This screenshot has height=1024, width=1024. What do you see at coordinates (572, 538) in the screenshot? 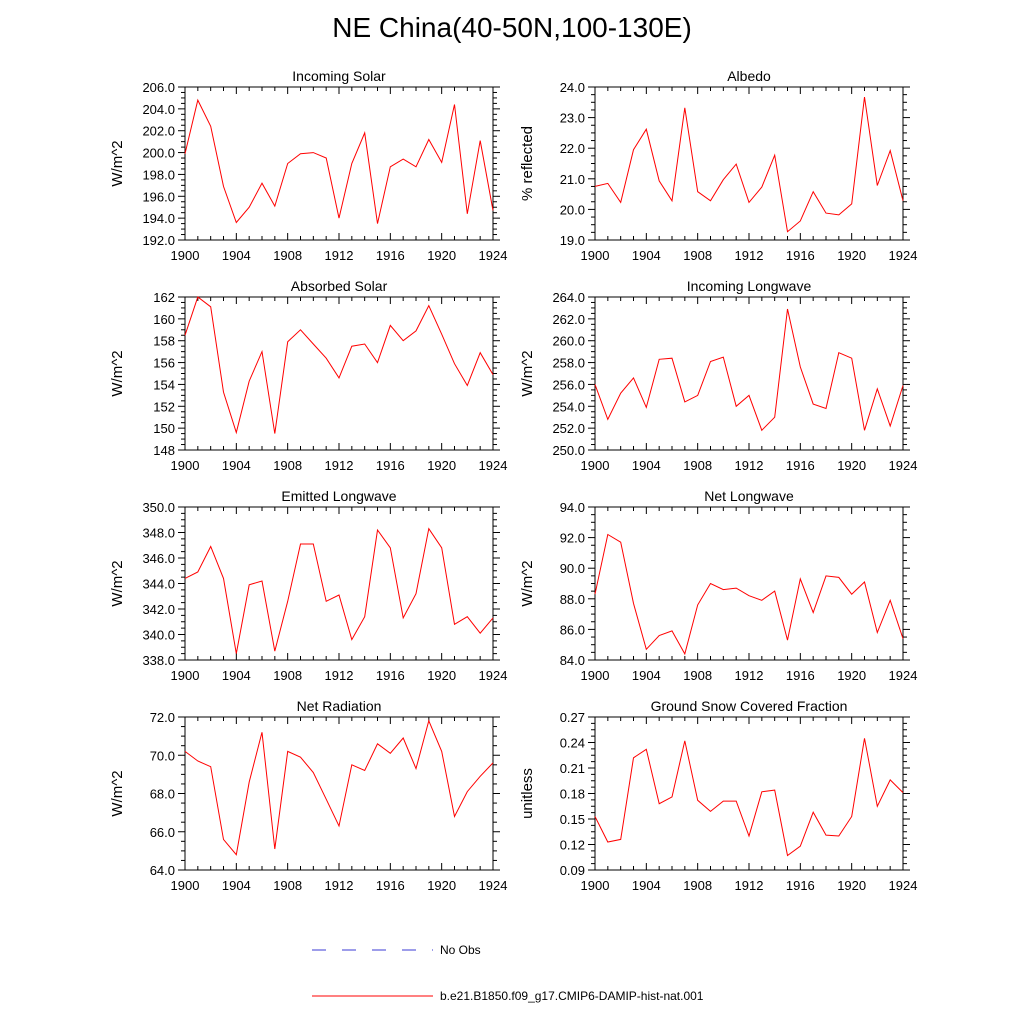
I see `y-tick-label: 92.0` at bounding box center [572, 538].